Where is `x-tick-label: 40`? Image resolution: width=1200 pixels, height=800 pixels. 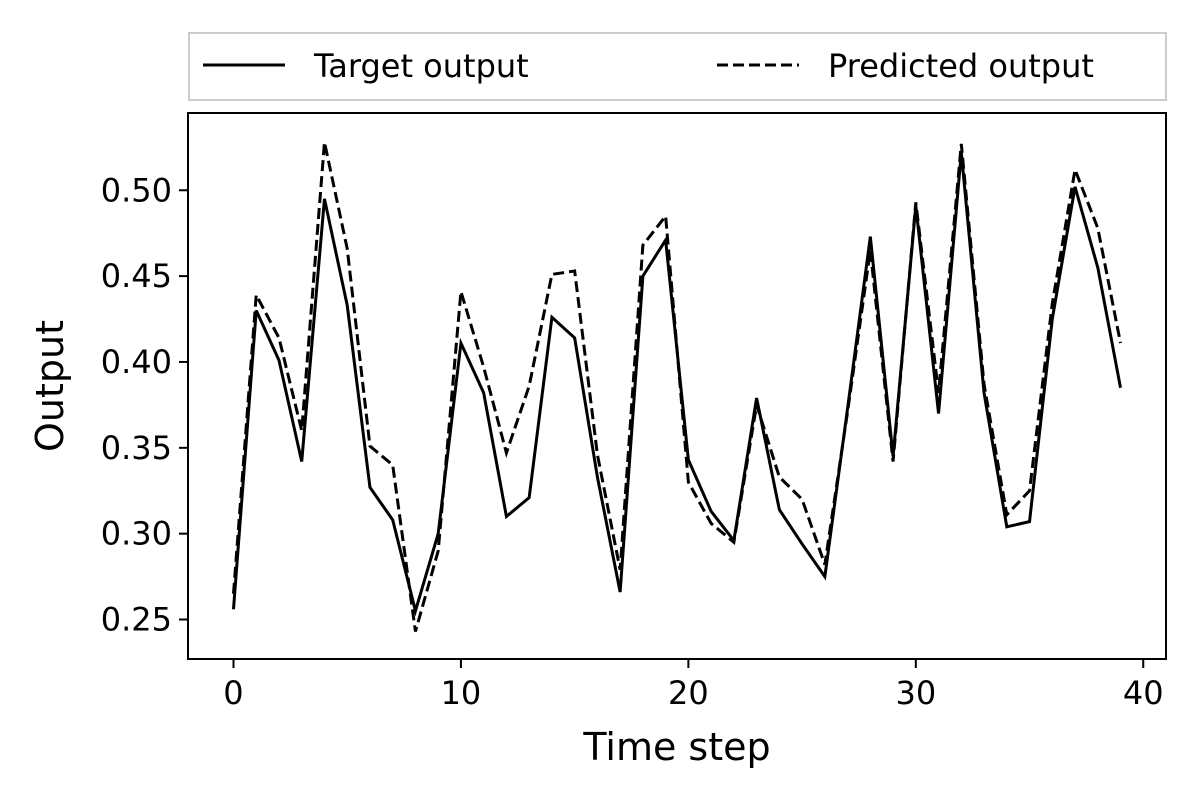
x-tick-label: 40 is located at coordinates (1143, 693).